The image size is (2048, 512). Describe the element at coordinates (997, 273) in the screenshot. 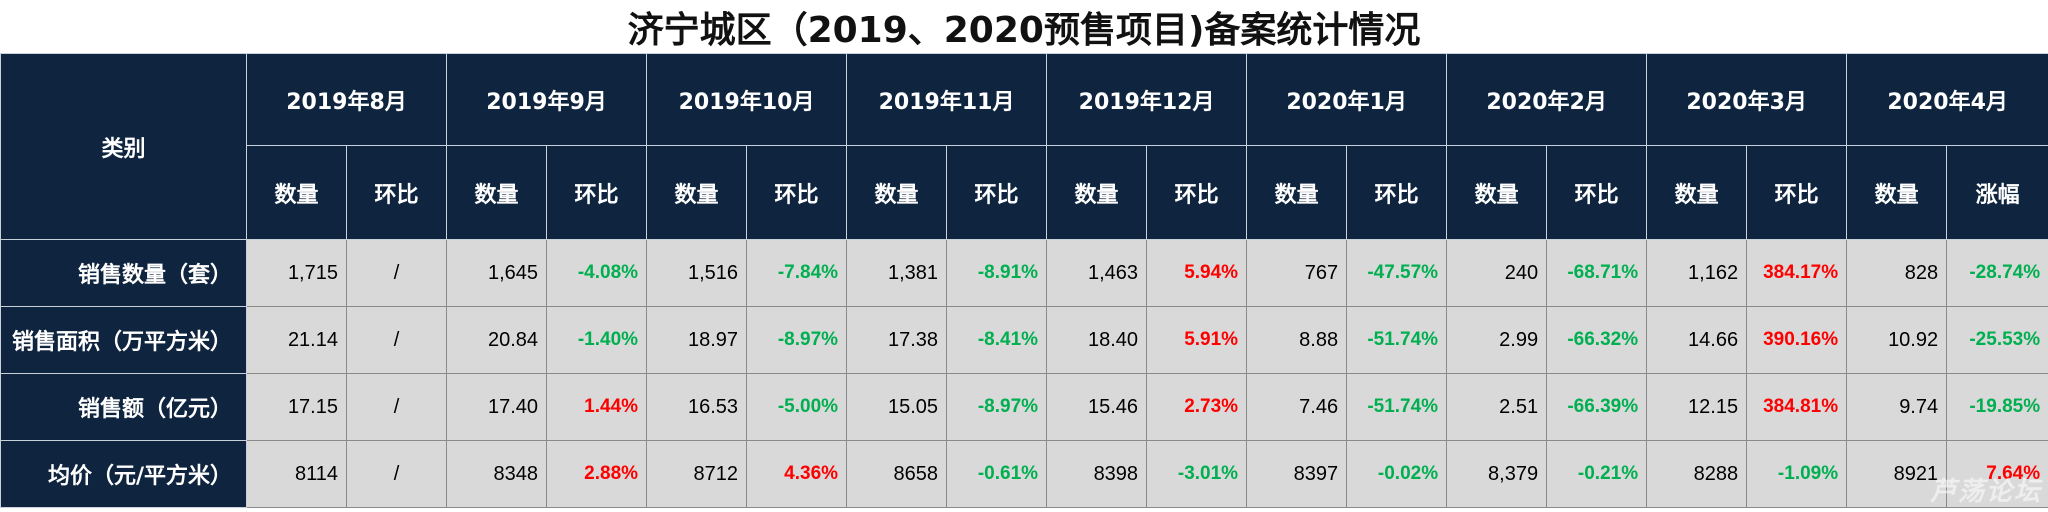

I see `change-cell: -8.91%` at that location.